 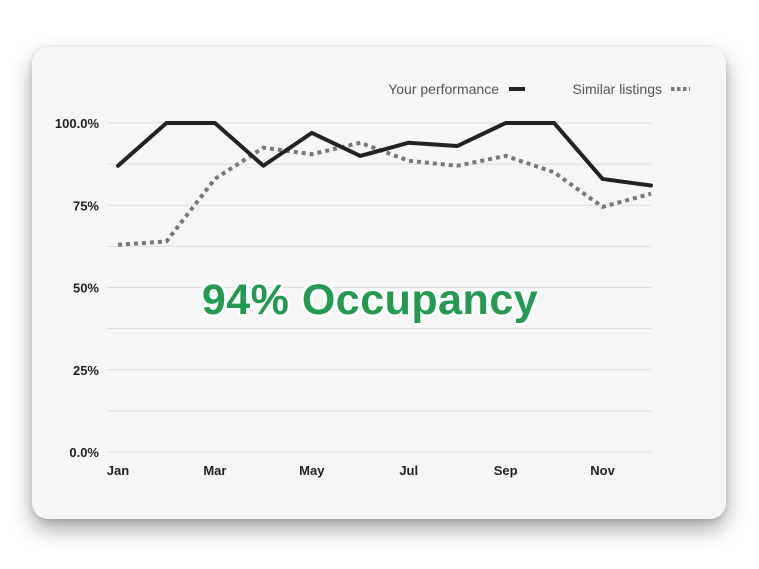 I want to click on y-tick-label: 50%, so click(x=86, y=288).